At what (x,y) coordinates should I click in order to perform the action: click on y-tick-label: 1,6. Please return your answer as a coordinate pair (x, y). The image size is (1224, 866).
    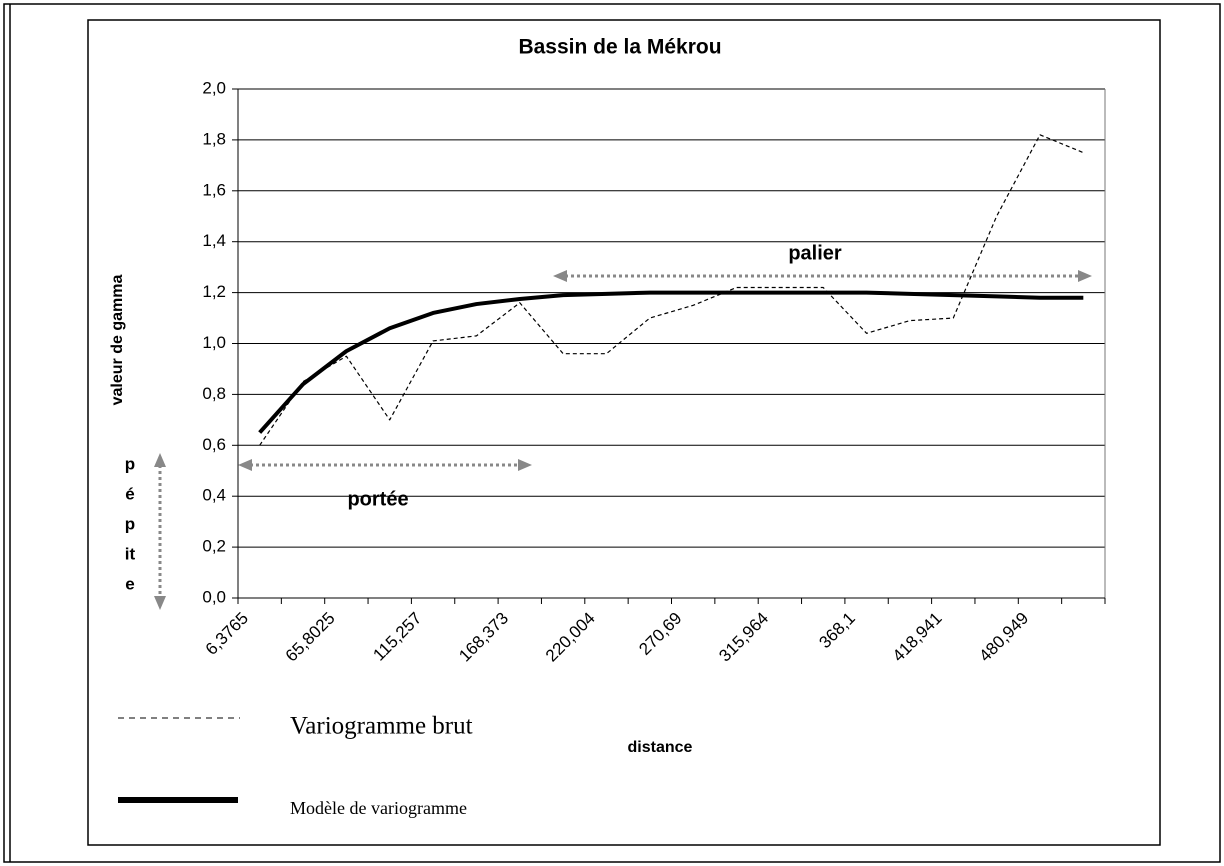
    Looking at the image, I should click on (214, 189).